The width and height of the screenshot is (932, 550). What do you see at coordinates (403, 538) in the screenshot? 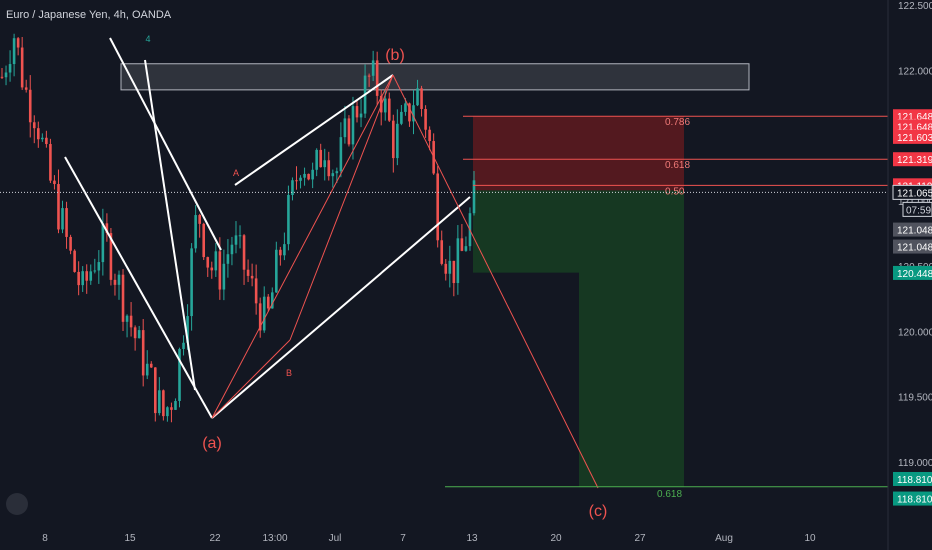
I see `x-tick-label: 7` at bounding box center [403, 538].